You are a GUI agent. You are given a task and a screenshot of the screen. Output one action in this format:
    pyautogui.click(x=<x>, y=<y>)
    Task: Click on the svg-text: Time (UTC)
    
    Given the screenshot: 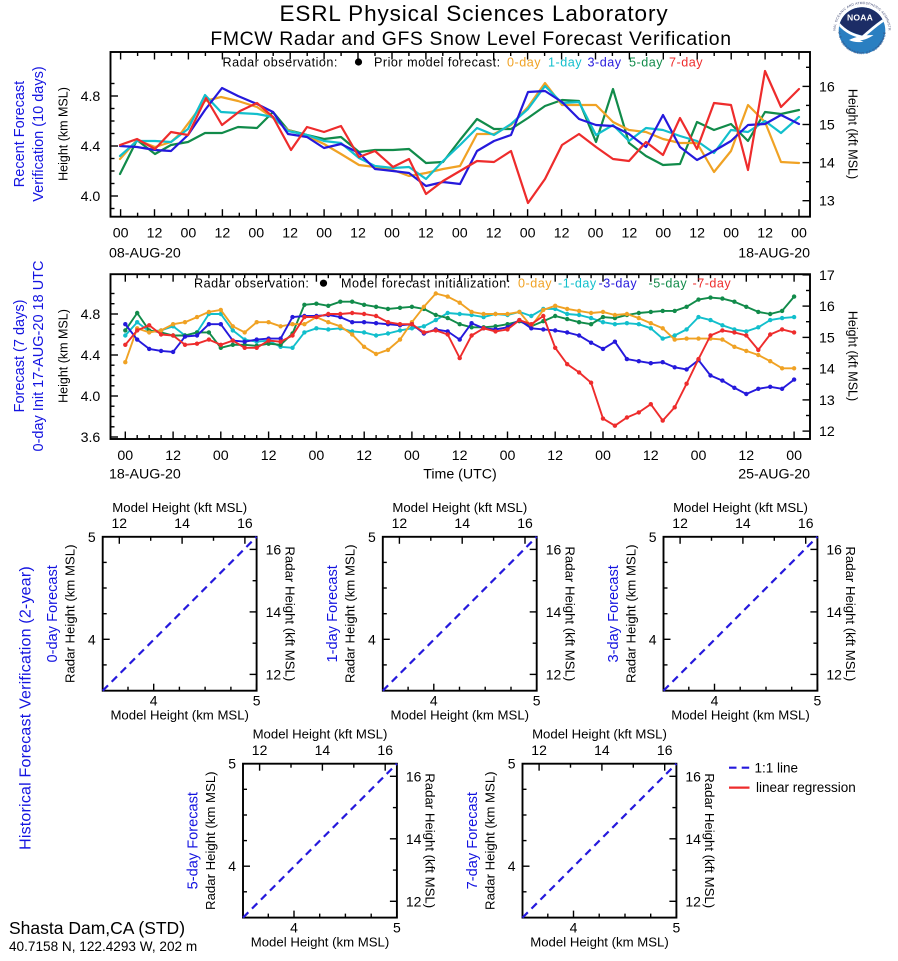 What is the action you would take?
    pyautogui.click(x=460, y=475)
    